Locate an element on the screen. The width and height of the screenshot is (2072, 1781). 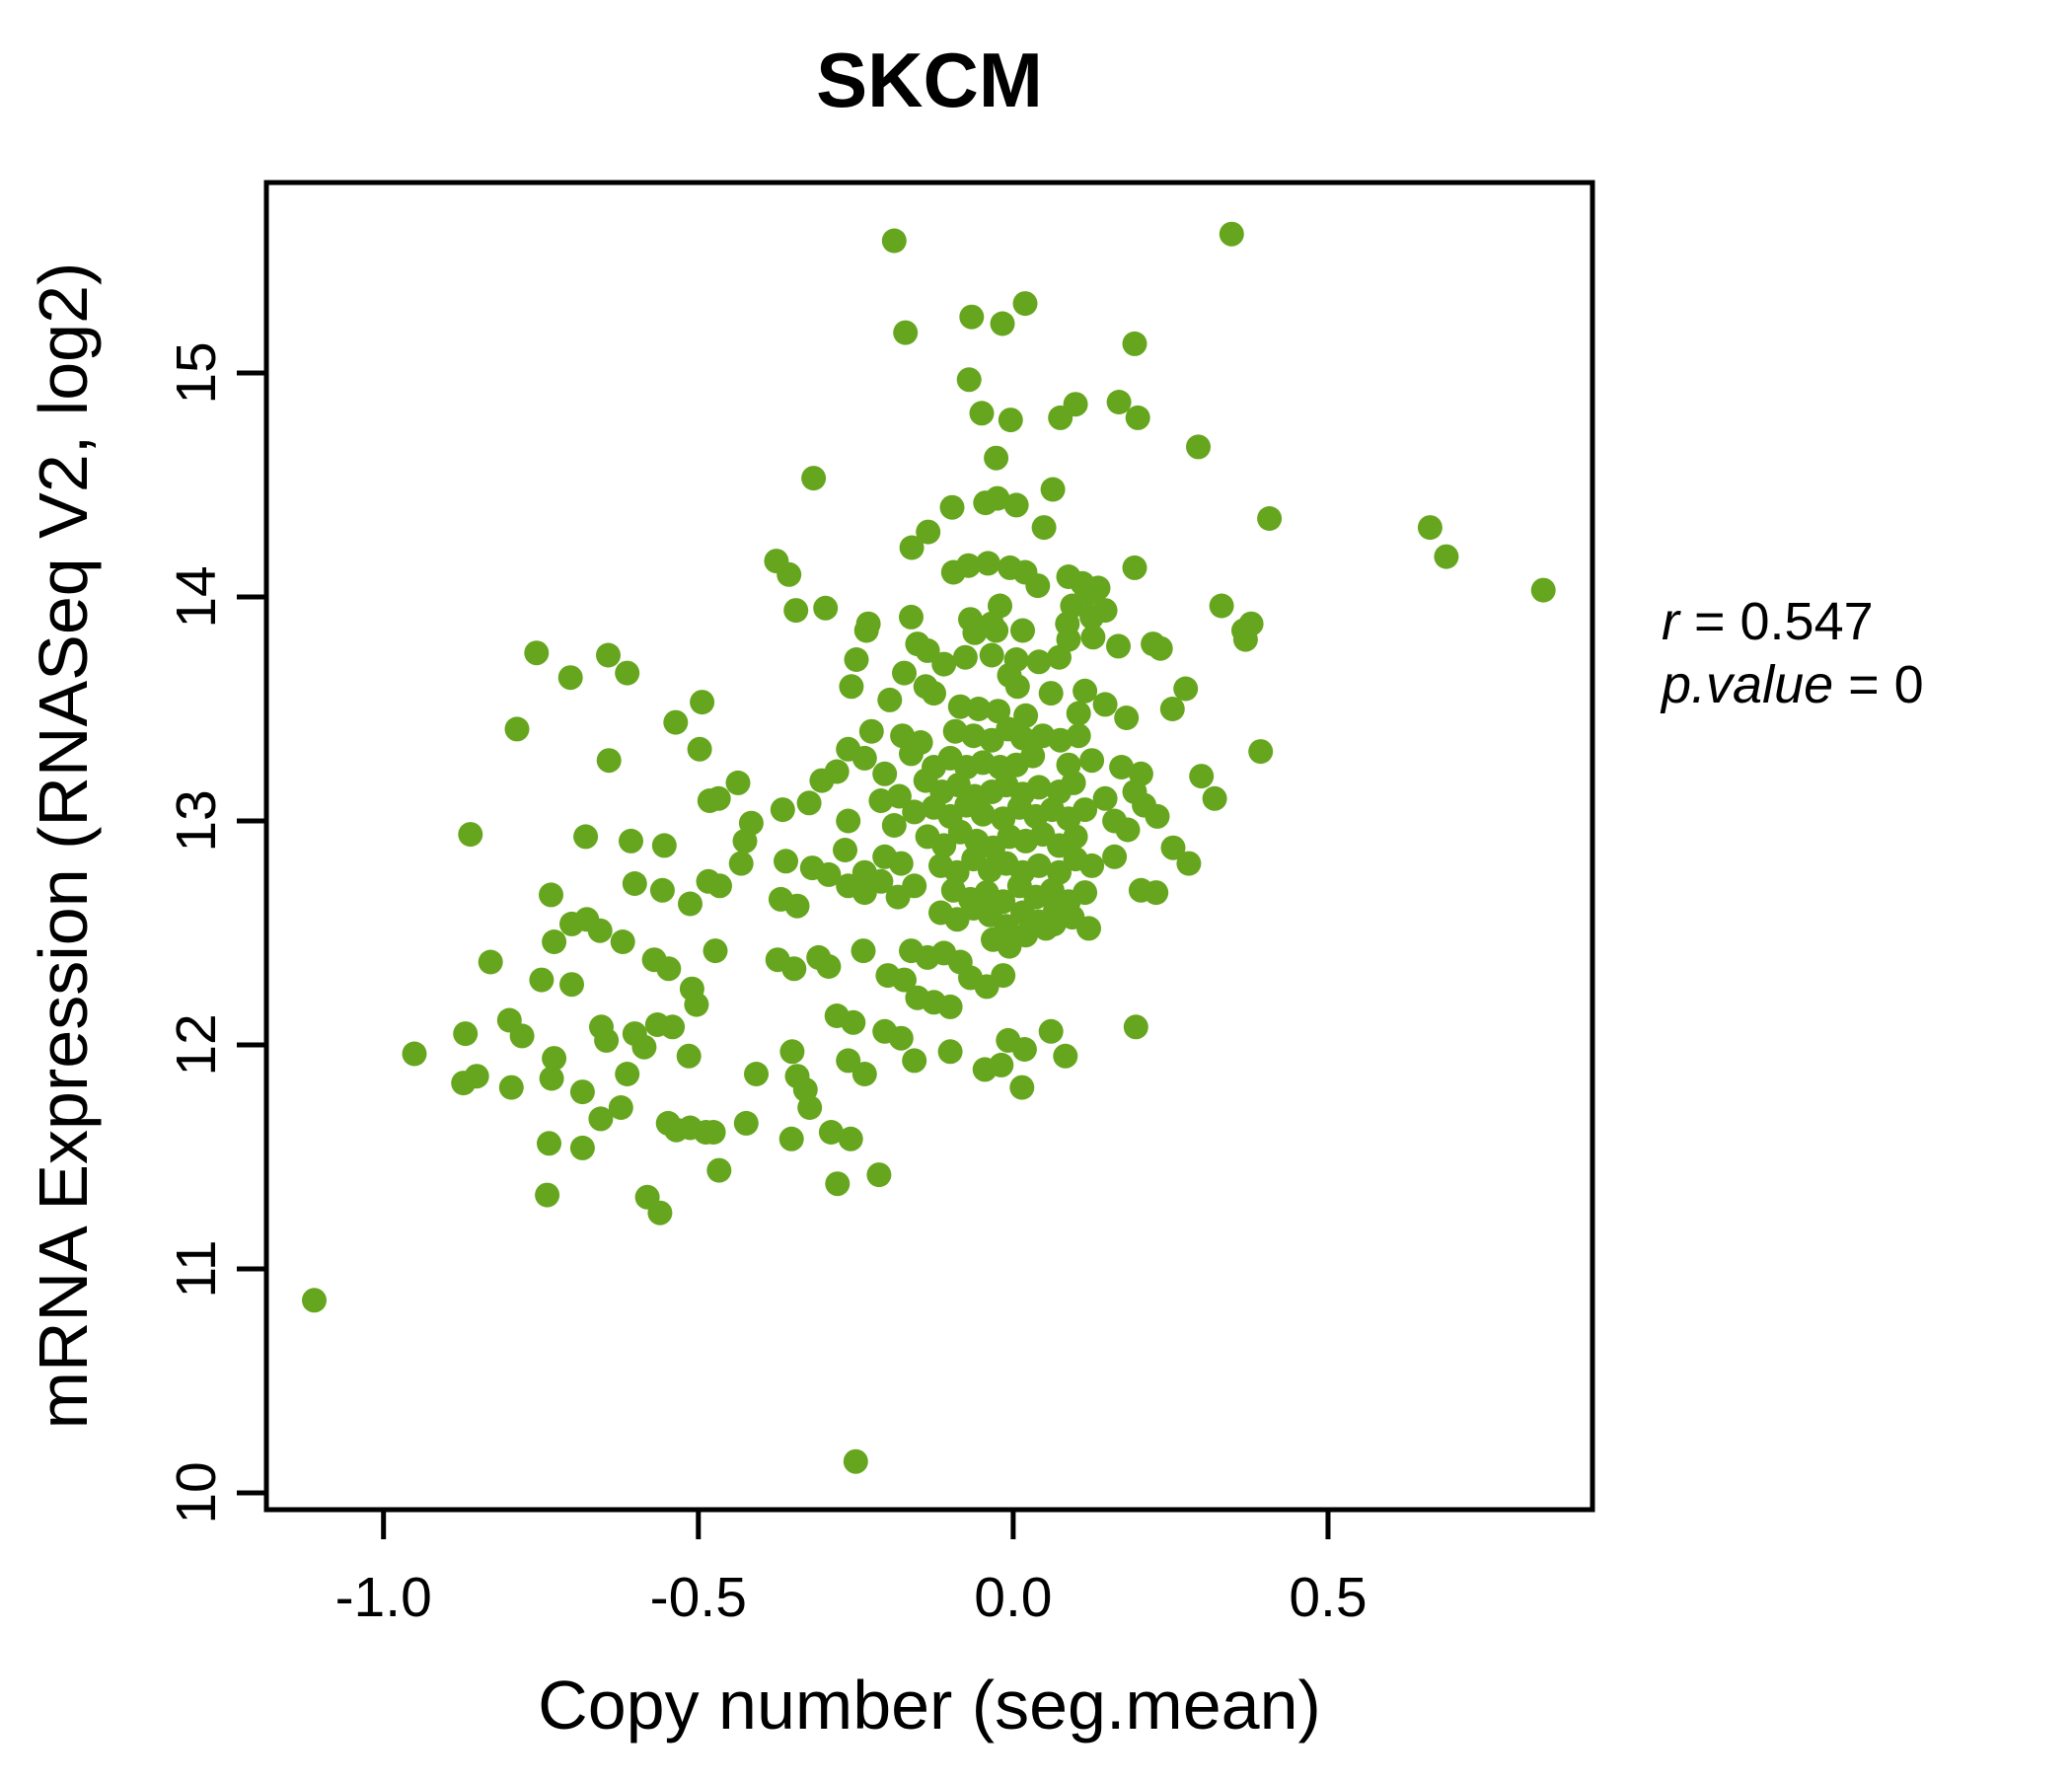
p-value: = 0 is located at coordinates (1879, 685).